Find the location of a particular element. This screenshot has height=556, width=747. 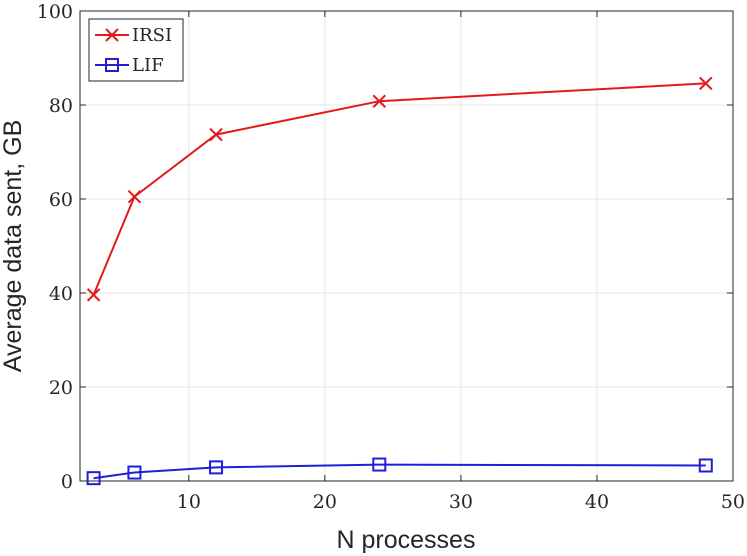

legend-marker-lif is located at coordinates (112, 65).